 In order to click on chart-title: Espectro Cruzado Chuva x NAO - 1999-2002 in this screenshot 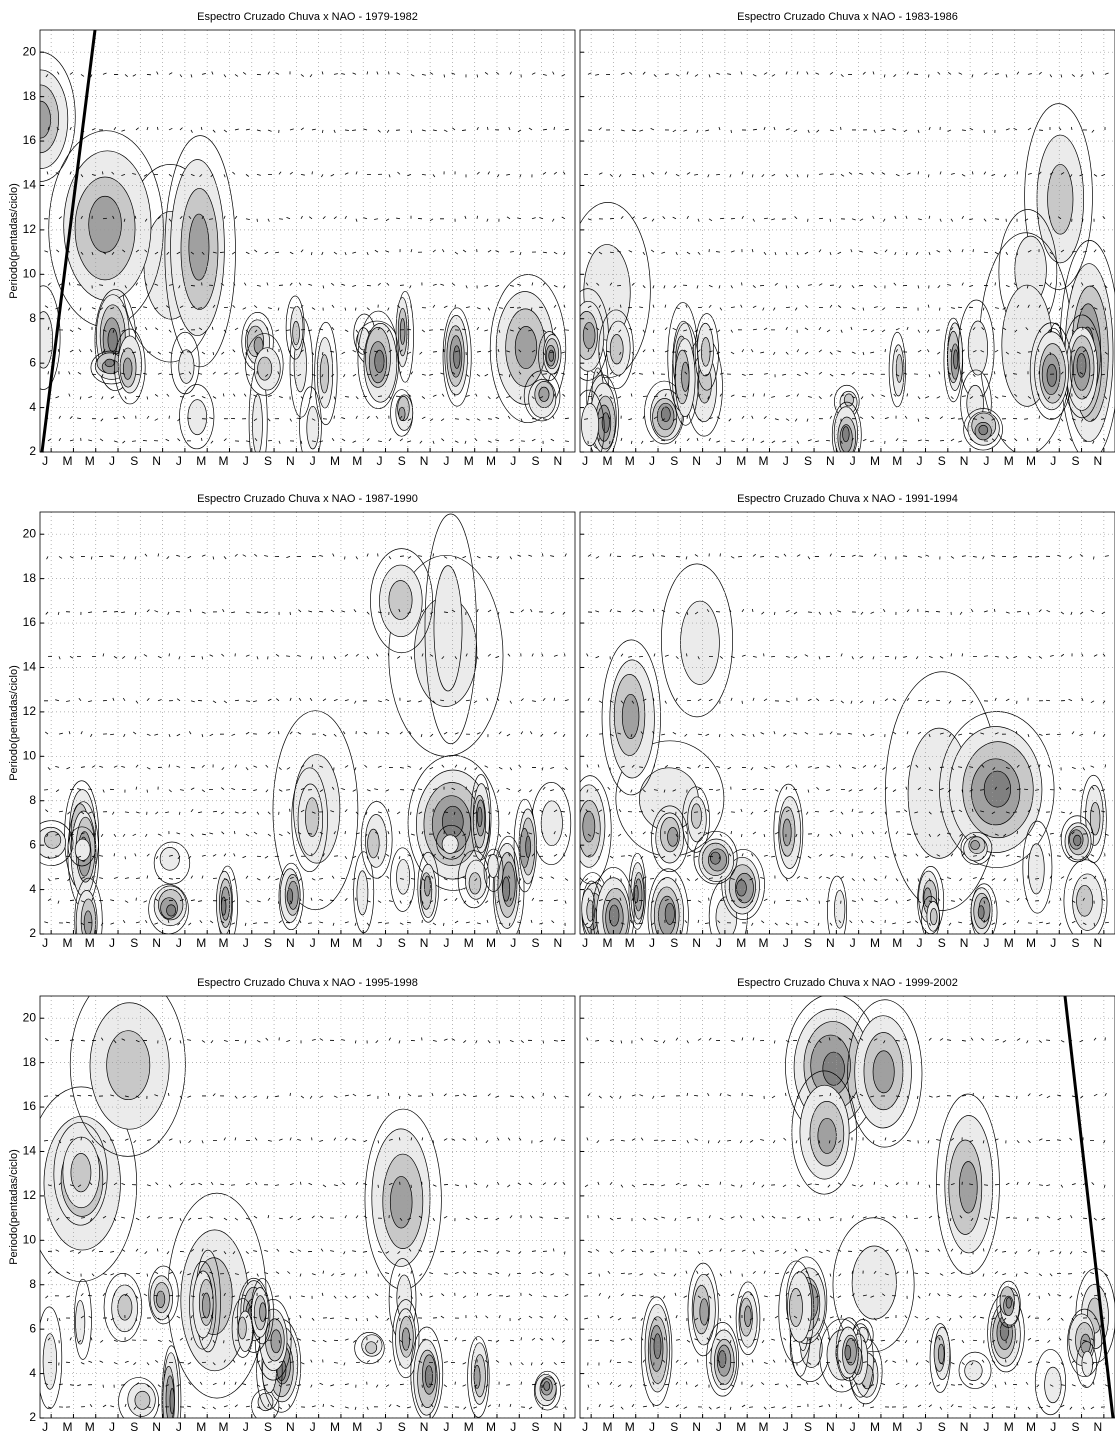, I will do `click(847, 983)`.